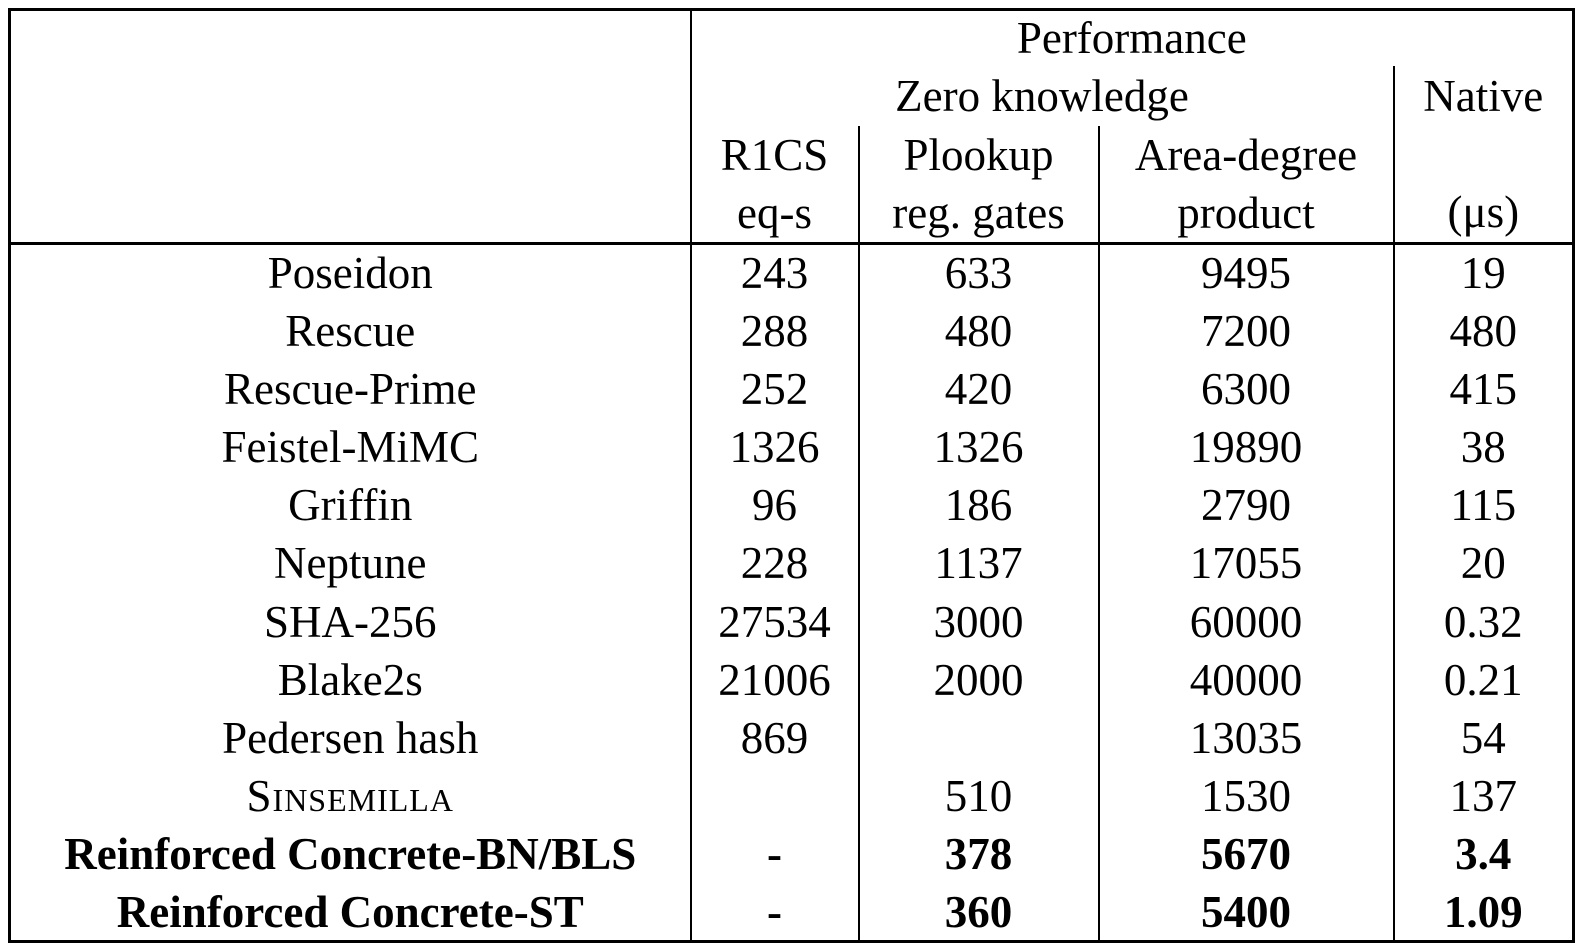 The image size is (1582, 951). I want to click on hash-name: SHA-256, so click(350, 621).